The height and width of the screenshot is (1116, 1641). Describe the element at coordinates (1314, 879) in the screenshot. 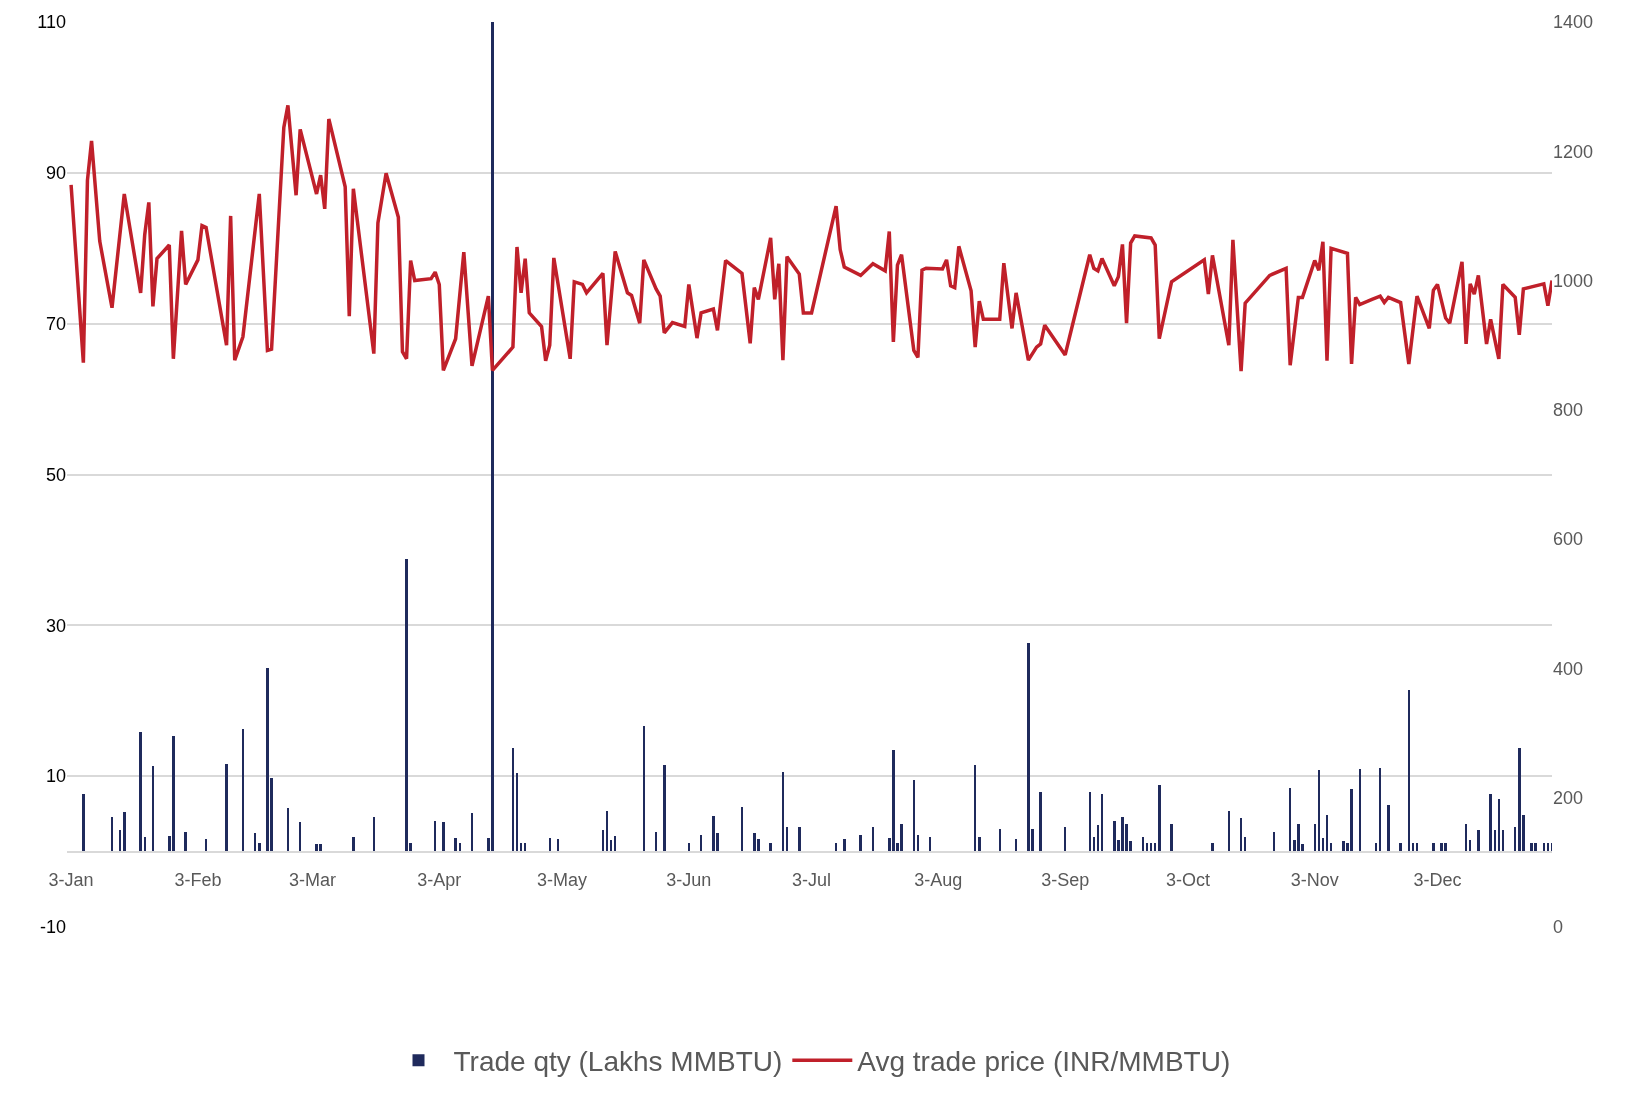

I see `x-tick-label: 3-Nov` at that location.